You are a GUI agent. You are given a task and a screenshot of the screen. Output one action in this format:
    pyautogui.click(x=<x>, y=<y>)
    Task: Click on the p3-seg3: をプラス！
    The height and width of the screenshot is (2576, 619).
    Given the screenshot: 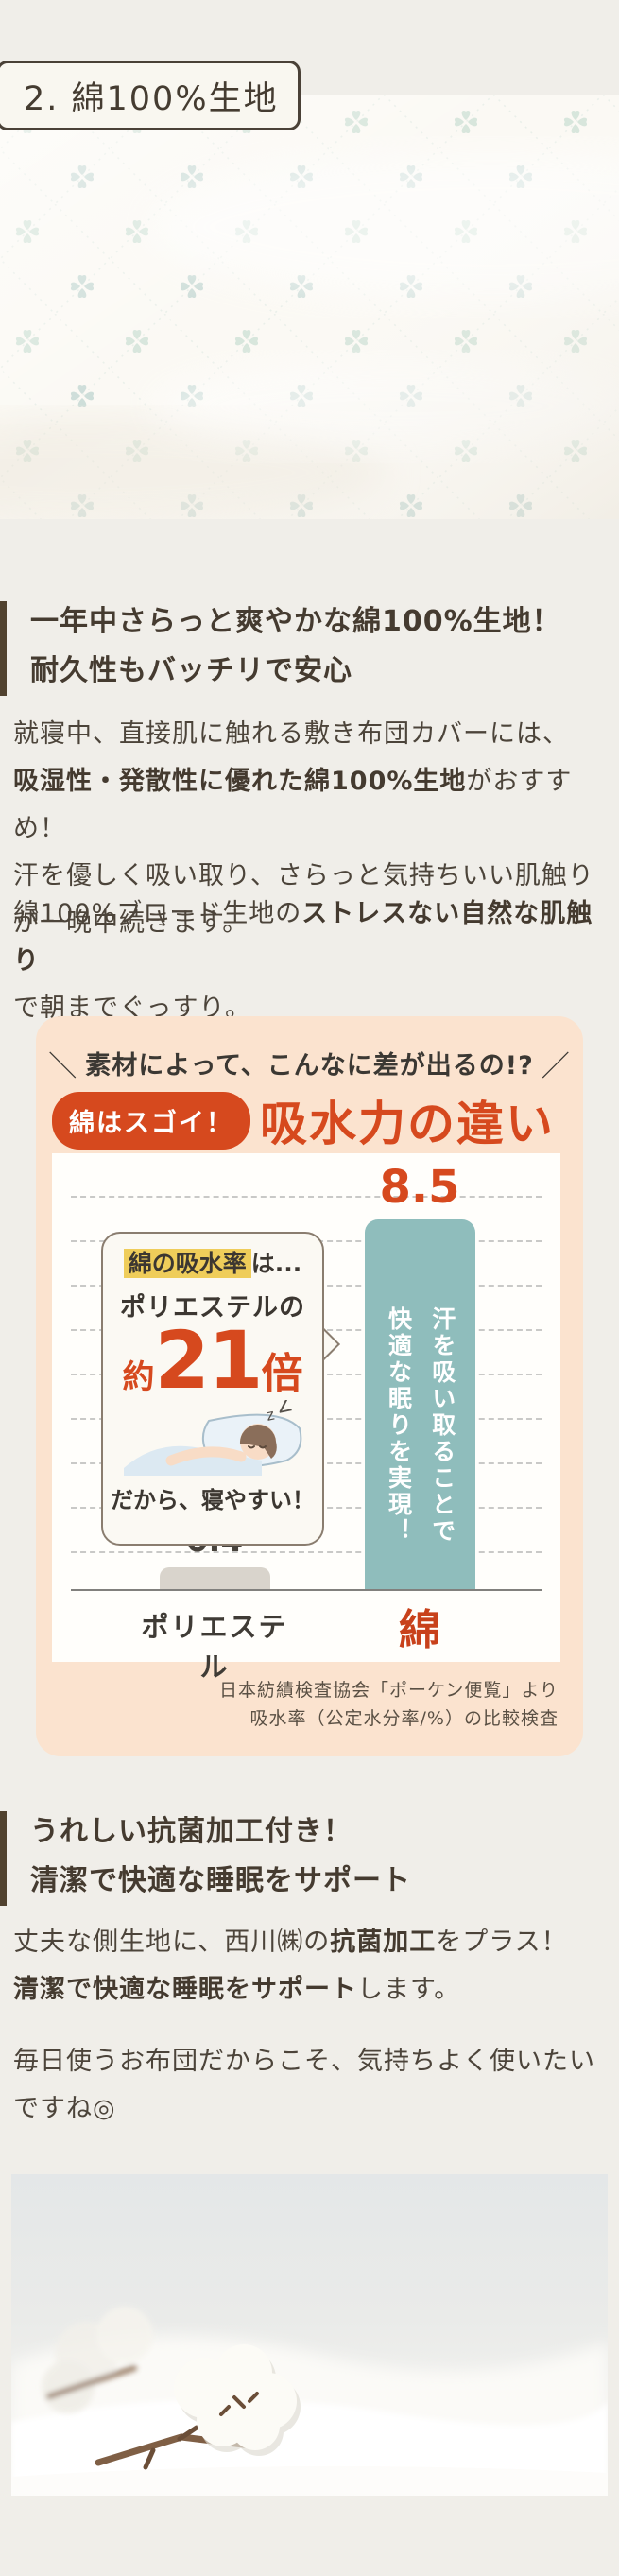 What is the action you would take?
    pyautogui.click(x=502, y=1943)
    